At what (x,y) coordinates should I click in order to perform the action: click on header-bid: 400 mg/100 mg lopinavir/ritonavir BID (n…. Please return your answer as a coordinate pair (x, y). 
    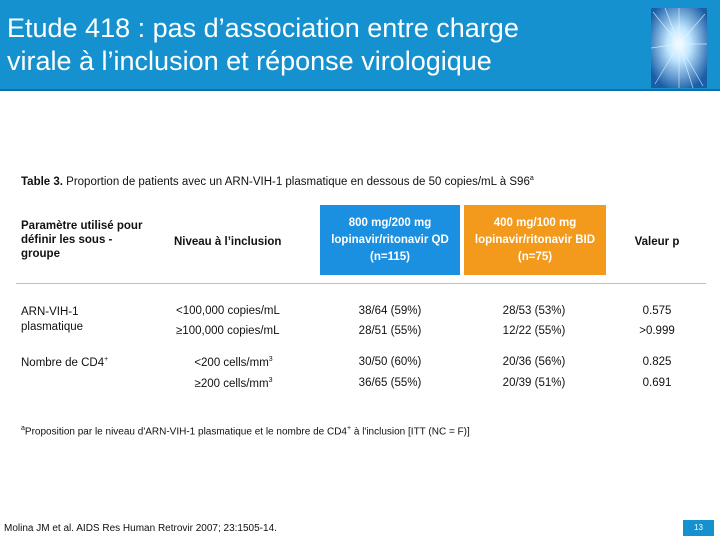
    Looking at the image, I should click on (535, 240).